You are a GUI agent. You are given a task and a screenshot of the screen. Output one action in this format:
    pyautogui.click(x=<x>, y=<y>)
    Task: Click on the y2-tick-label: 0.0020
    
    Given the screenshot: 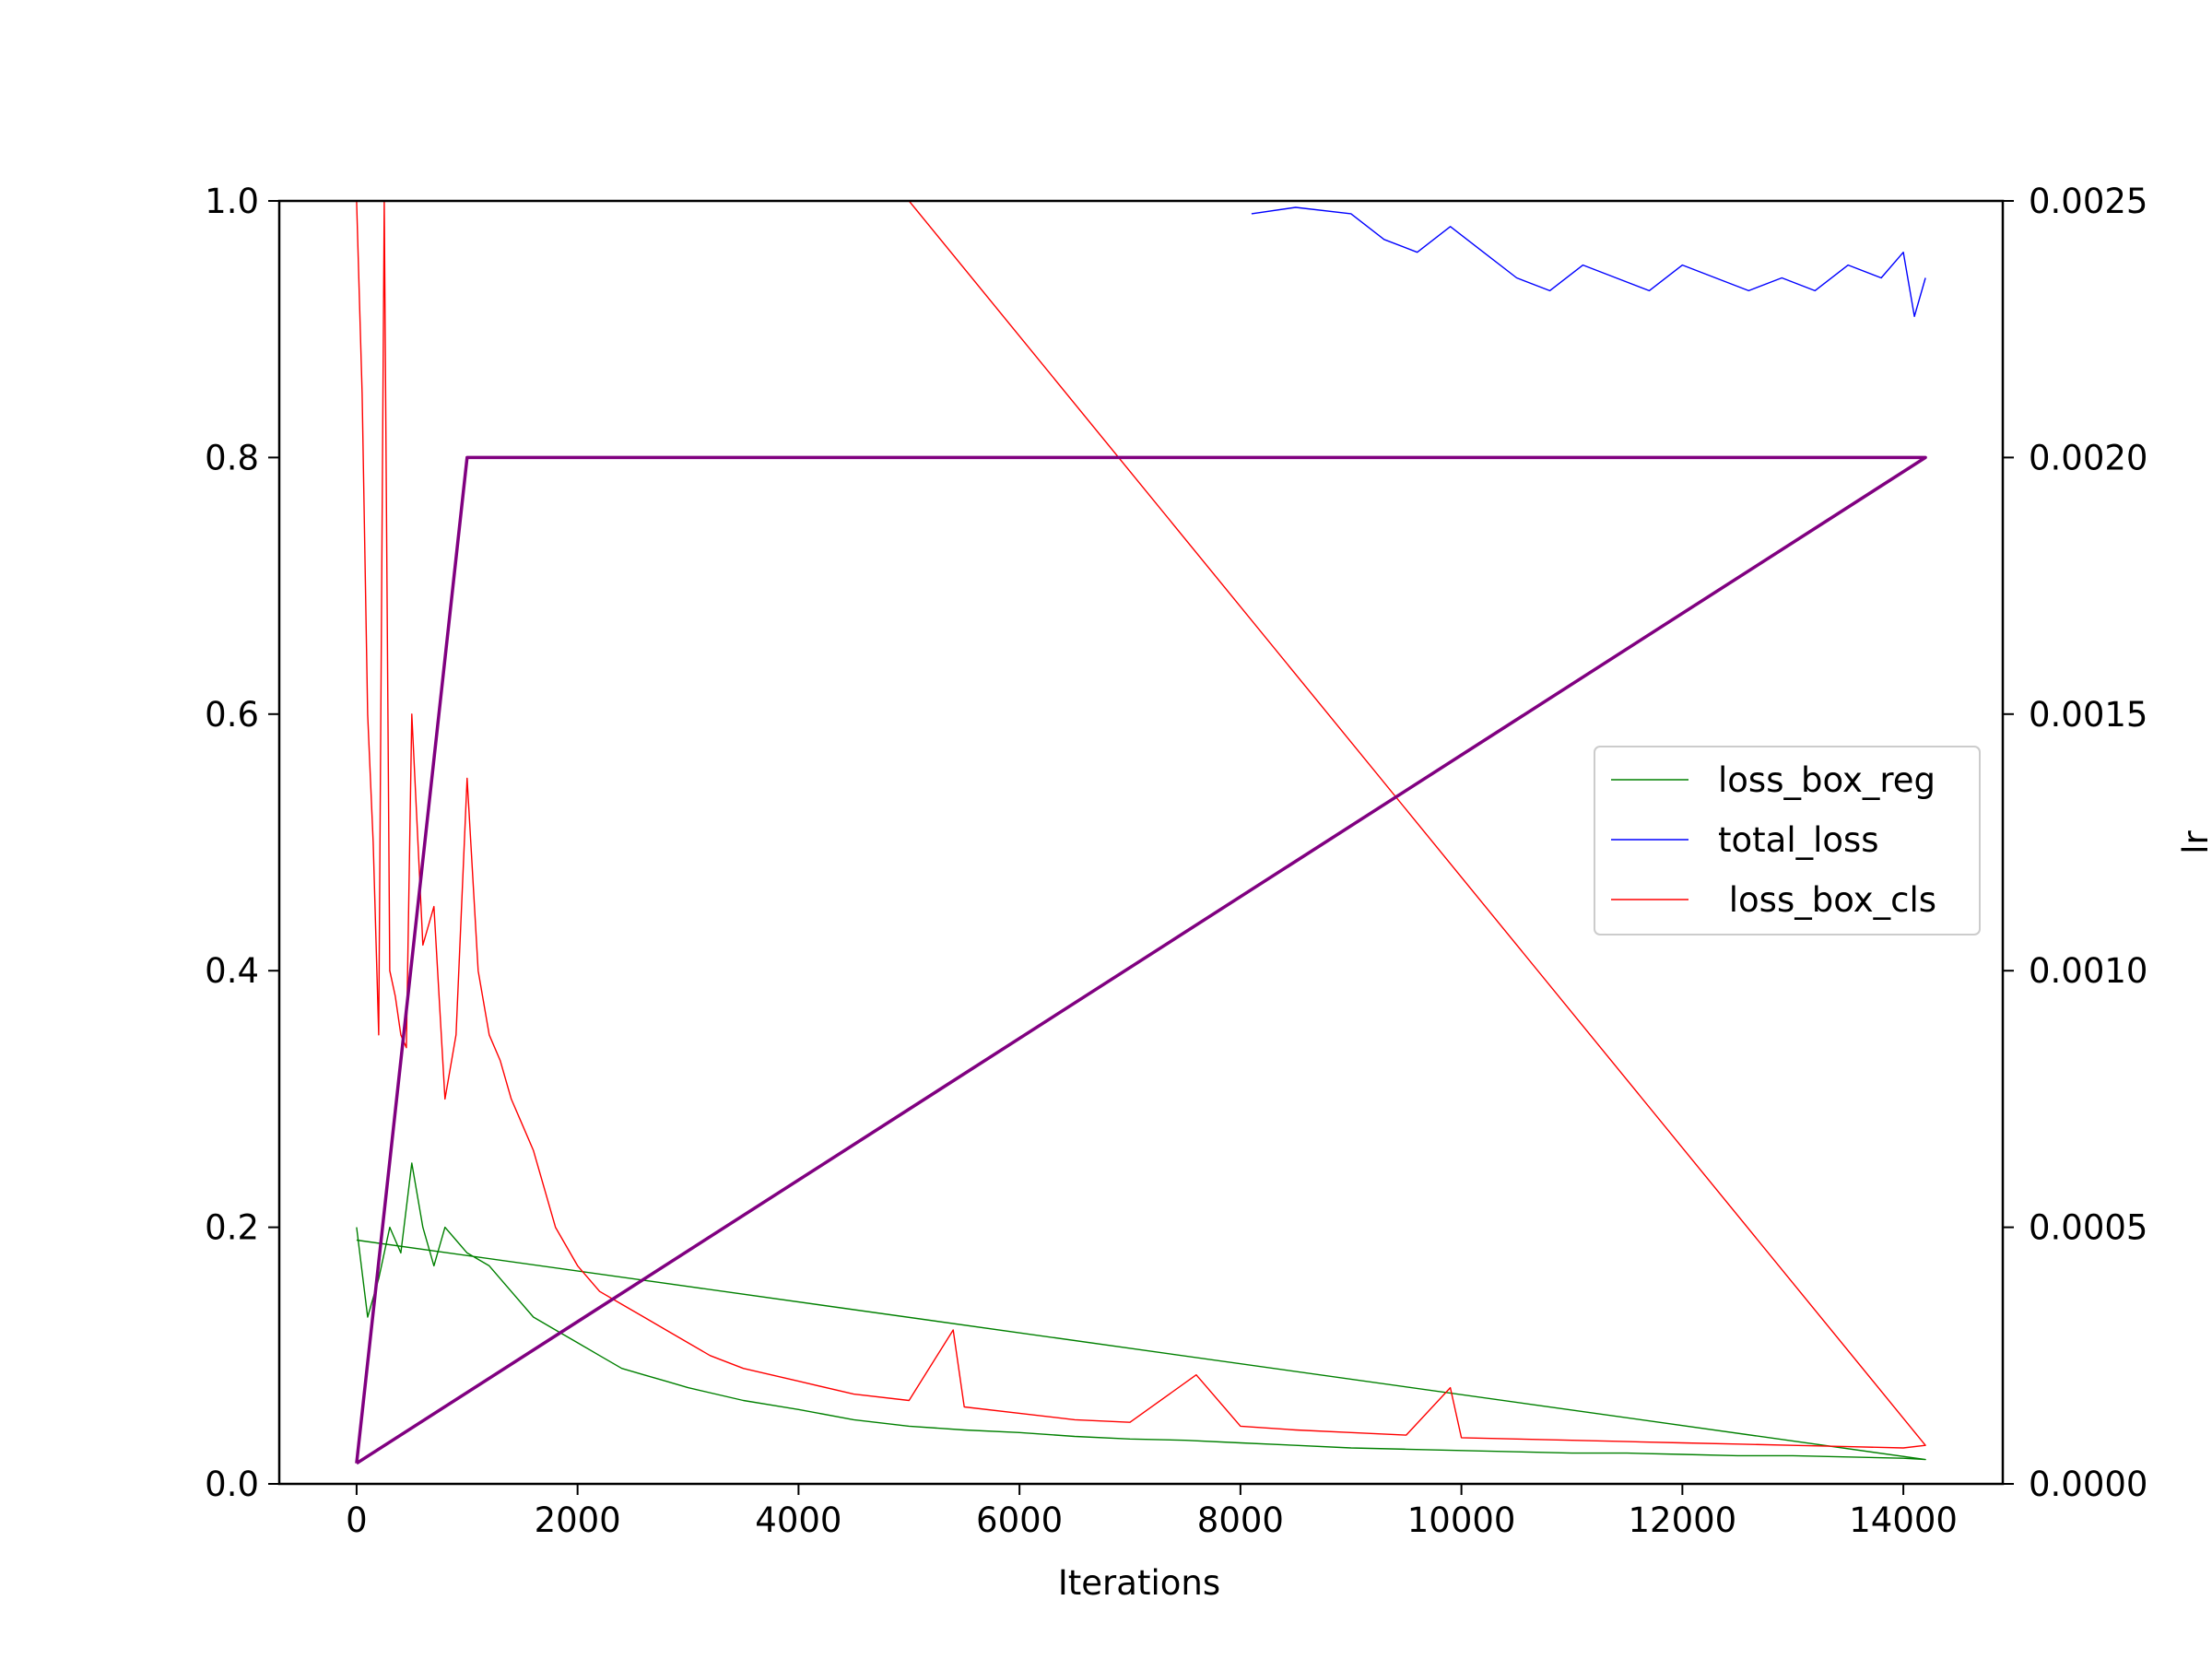 What is the action you would take?
    pyautogui.click(x=2088, y=457)
    